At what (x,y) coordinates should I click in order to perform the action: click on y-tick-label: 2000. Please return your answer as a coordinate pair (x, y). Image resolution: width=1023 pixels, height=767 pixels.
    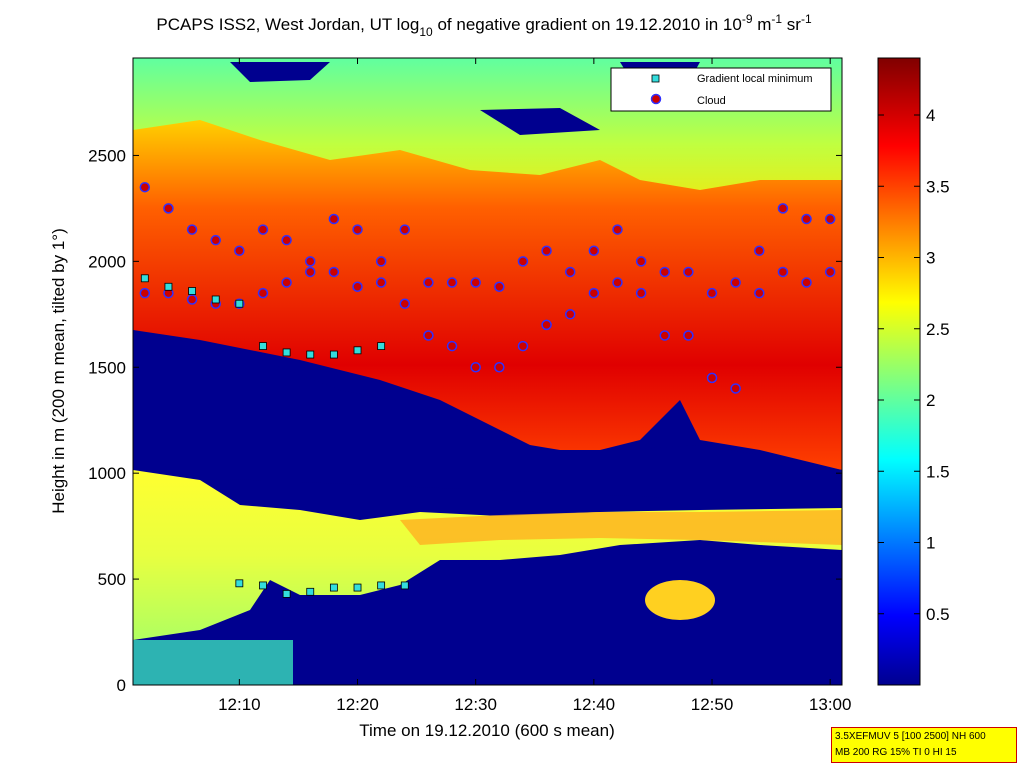
    Looking at the image, I should click on (107, 261).